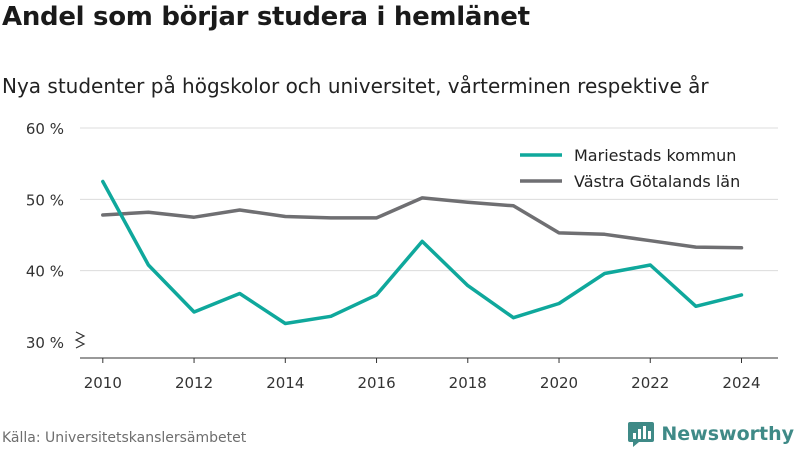  Describe the element at coordinates (56, 236) in the screenshot. I see `y-axis-ticks: 30 % 40 % 50 % 60 %` at that location.